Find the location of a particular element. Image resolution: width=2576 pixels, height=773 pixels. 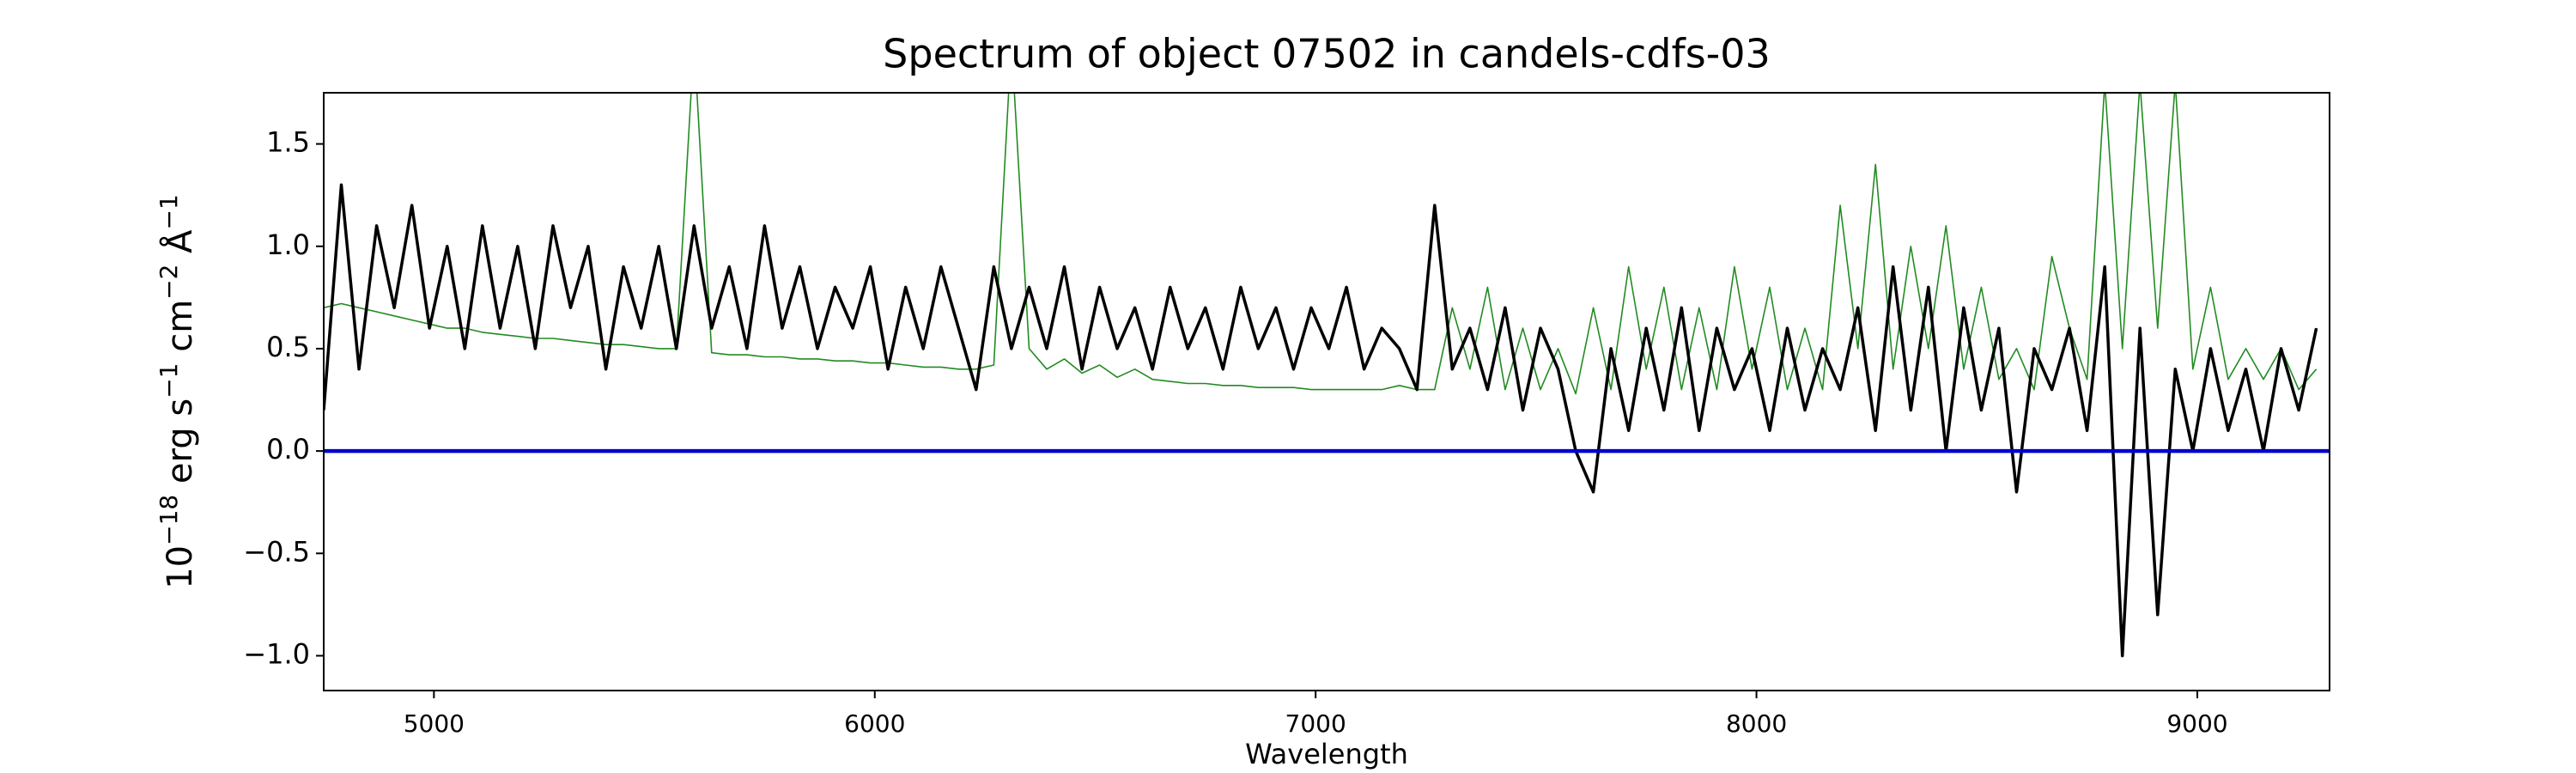

x-tick-label: 7000 is located at coordinates (1316, 723).